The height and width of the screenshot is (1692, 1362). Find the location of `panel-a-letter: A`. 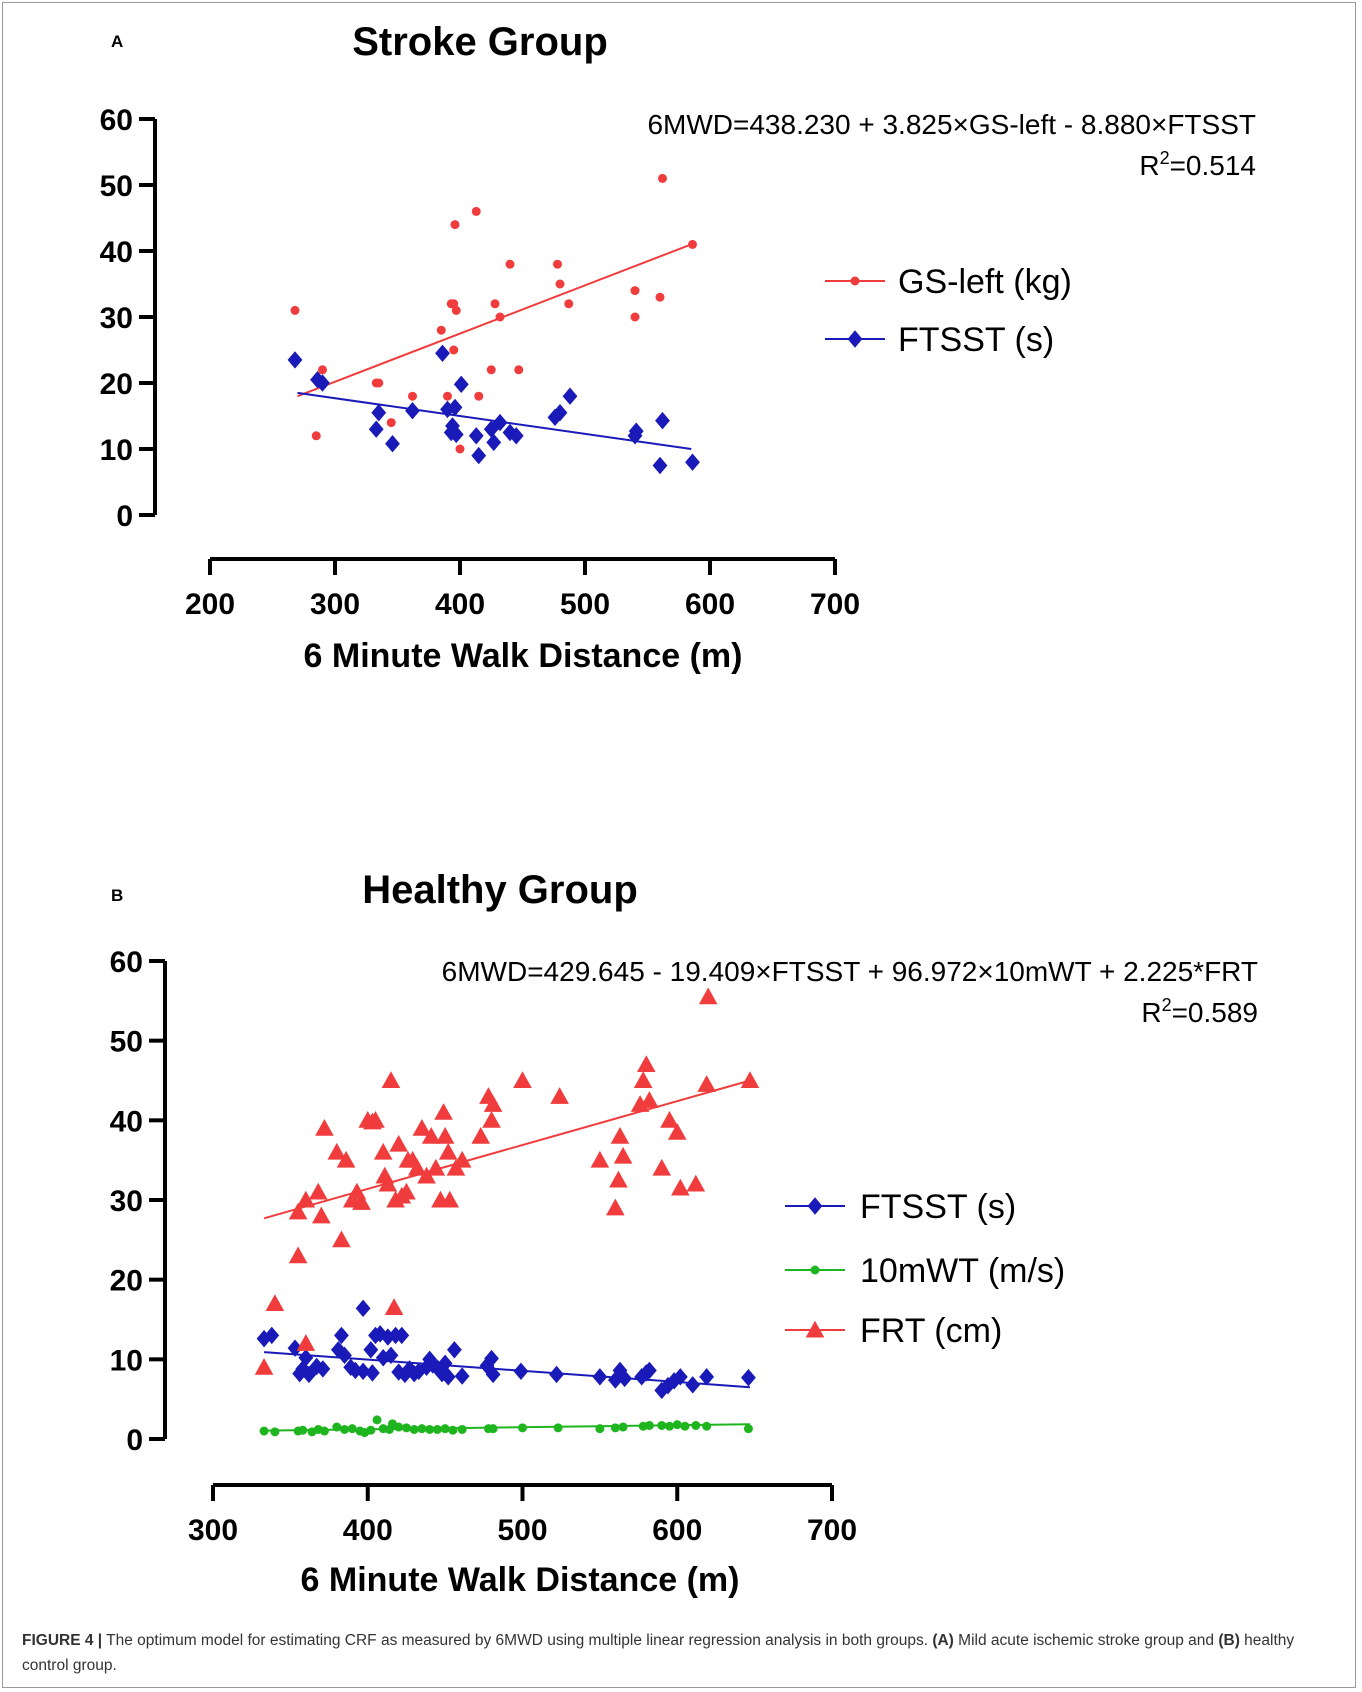

panel-a-letter: A is located at coordinates (117, 41).